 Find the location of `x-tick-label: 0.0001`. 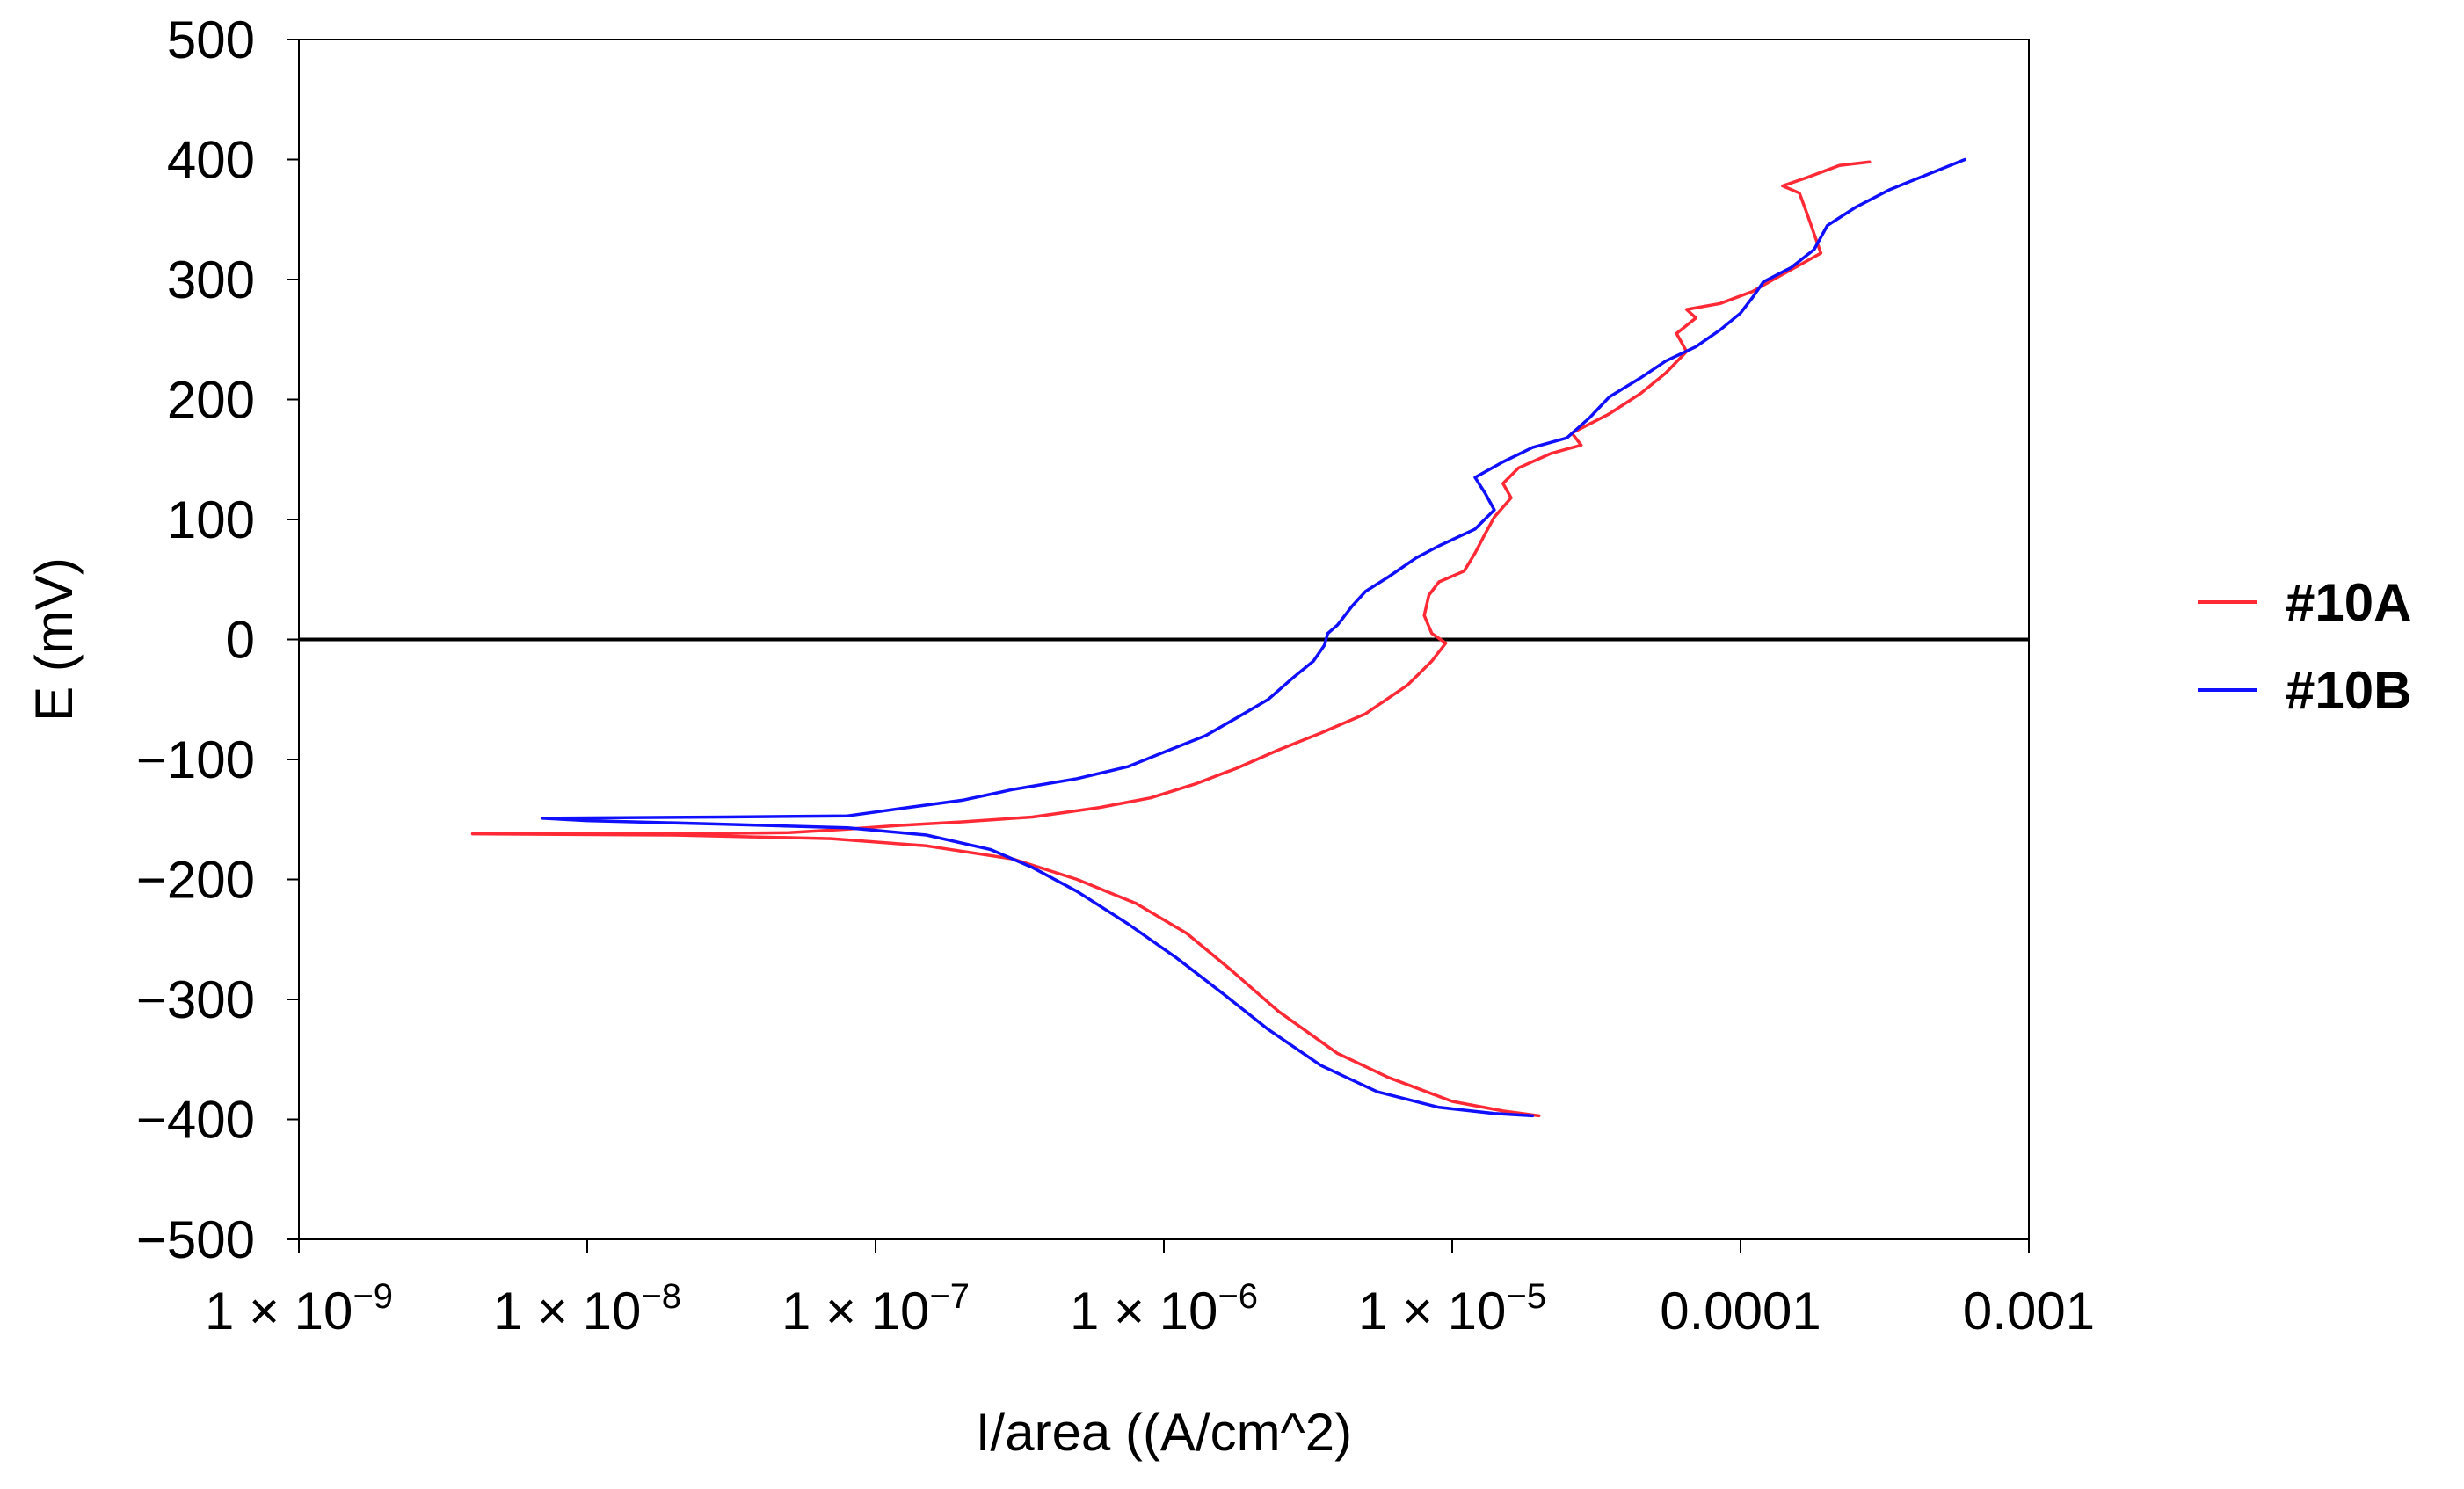

x-tick-label: 0.0001 is located at coordinates (1740, 1311).